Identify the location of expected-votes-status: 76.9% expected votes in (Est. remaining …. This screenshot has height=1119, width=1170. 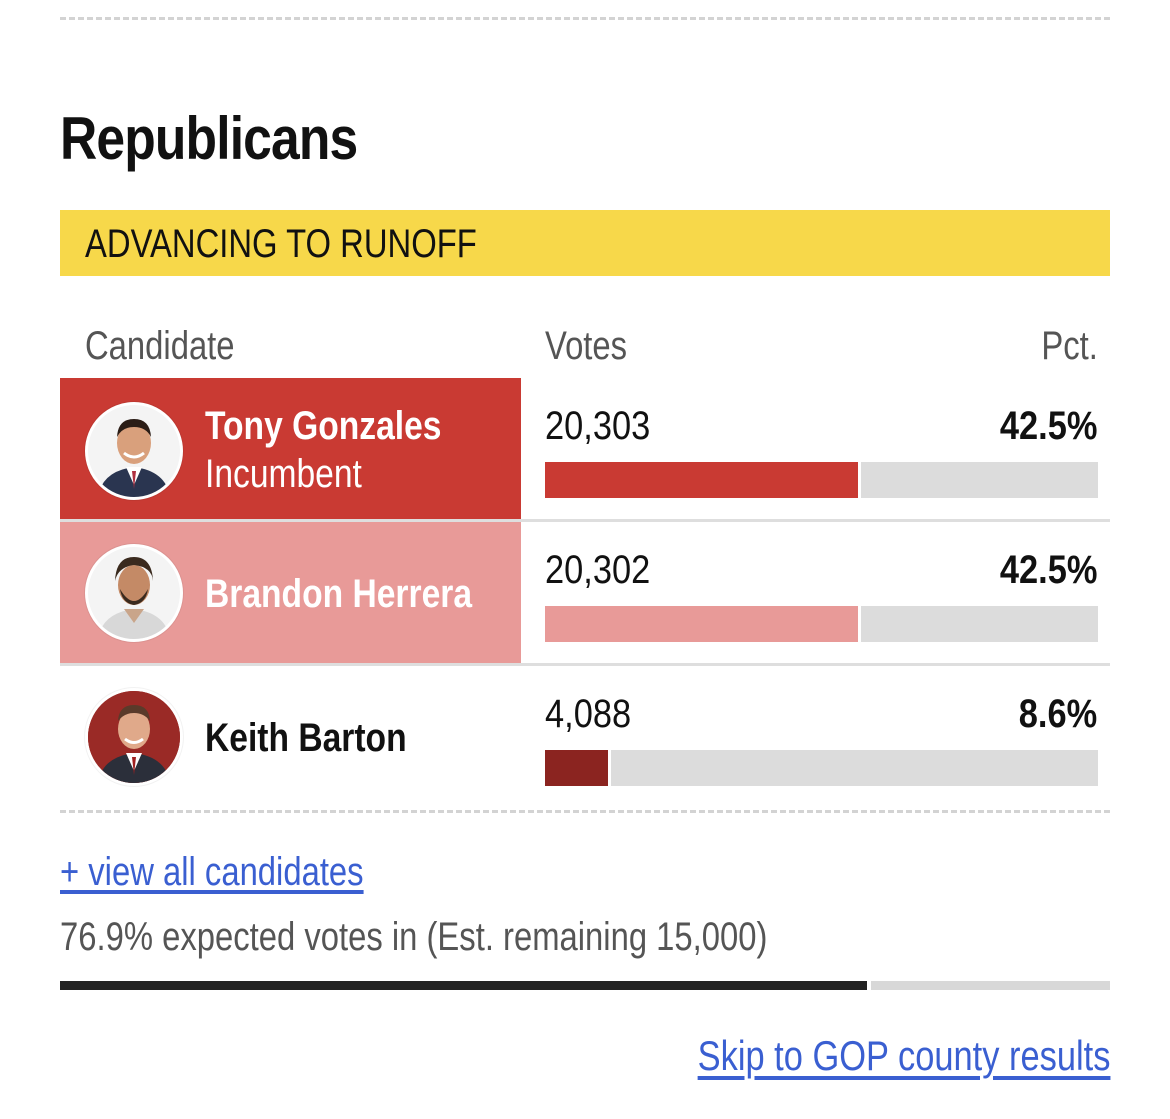
(414, 937).